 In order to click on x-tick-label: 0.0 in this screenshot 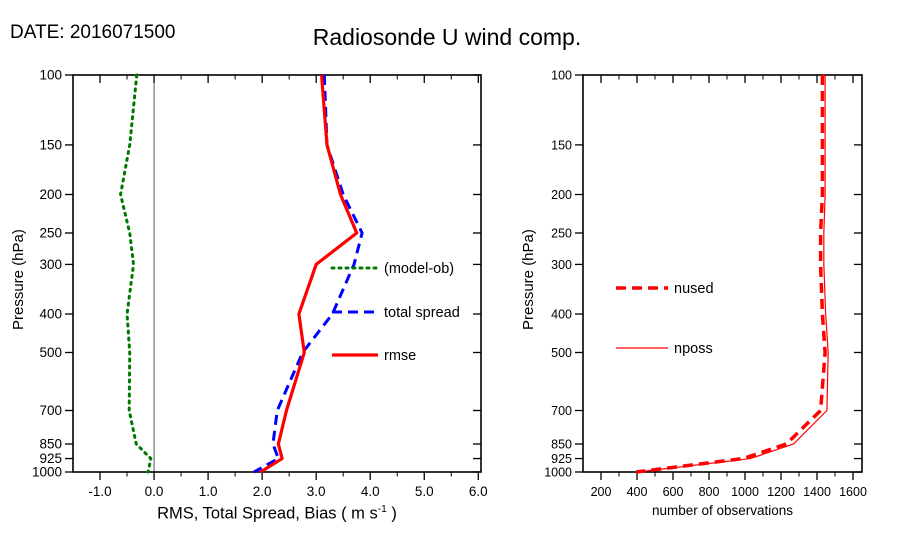, I will do `click(154, 491)`.